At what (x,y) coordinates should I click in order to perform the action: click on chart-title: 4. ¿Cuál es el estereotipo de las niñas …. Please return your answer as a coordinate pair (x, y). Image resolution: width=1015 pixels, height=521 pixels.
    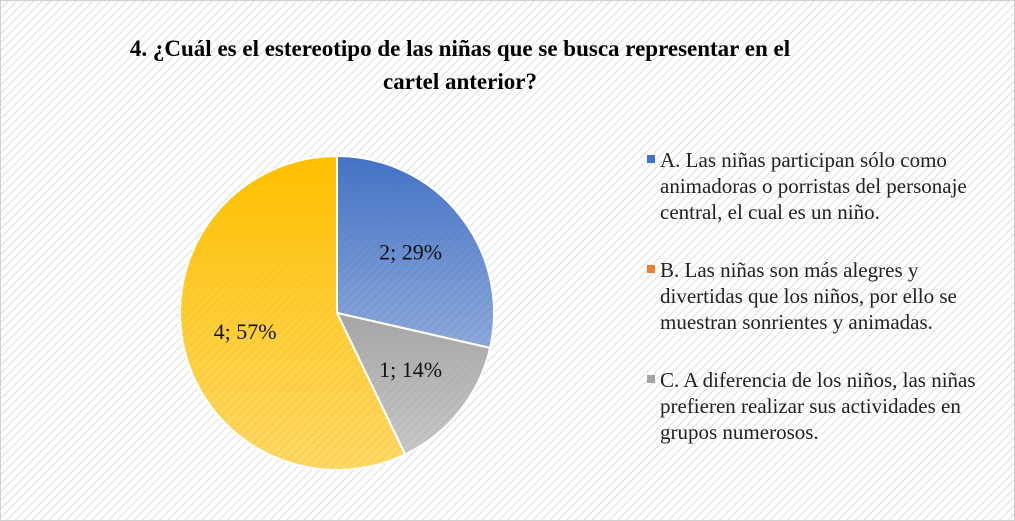
    Looking at the image, I should click on (460, 65).